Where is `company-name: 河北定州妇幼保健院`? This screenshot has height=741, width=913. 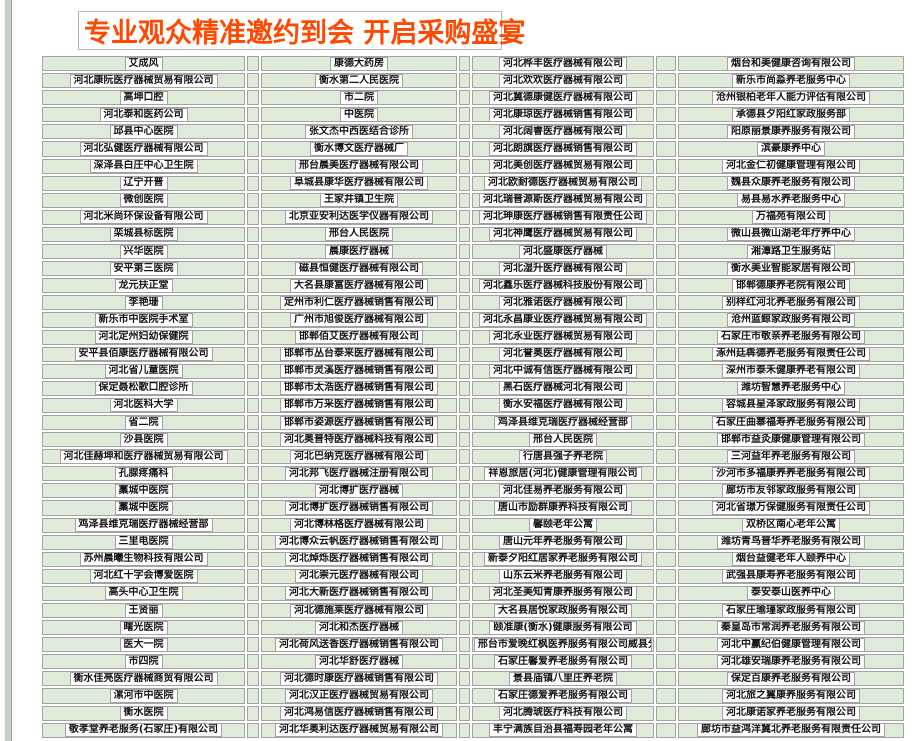 company-name: 河北定州妇幼保健院 is located at coordinates (143, 337).